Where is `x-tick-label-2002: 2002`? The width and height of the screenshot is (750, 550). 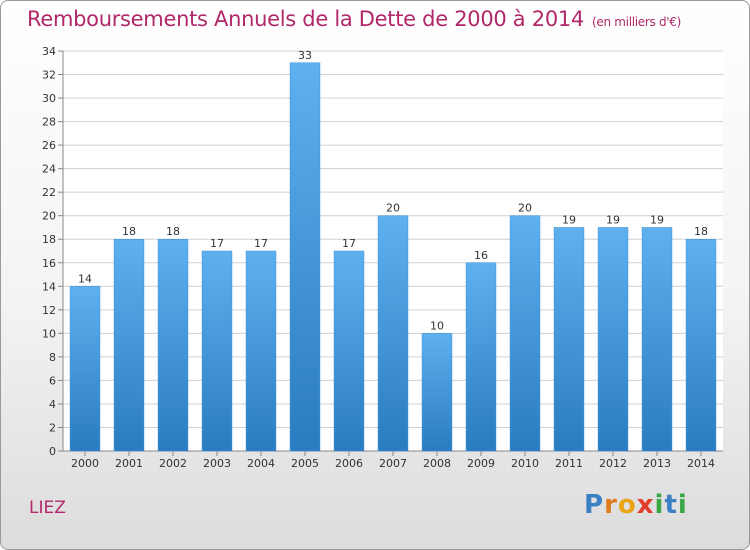 x-tick-label-2002: 2002 is located at coordinates (173, 463).